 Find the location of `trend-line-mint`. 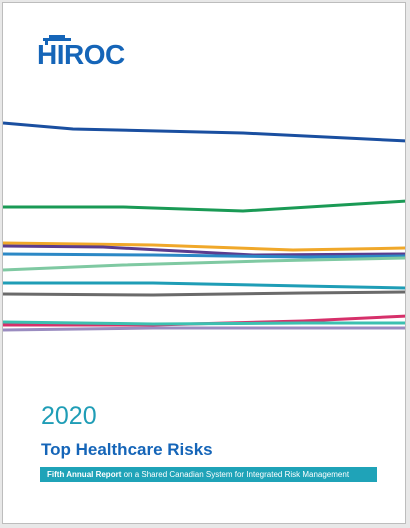

trend-line-mint is located at coordinates (204, 264).